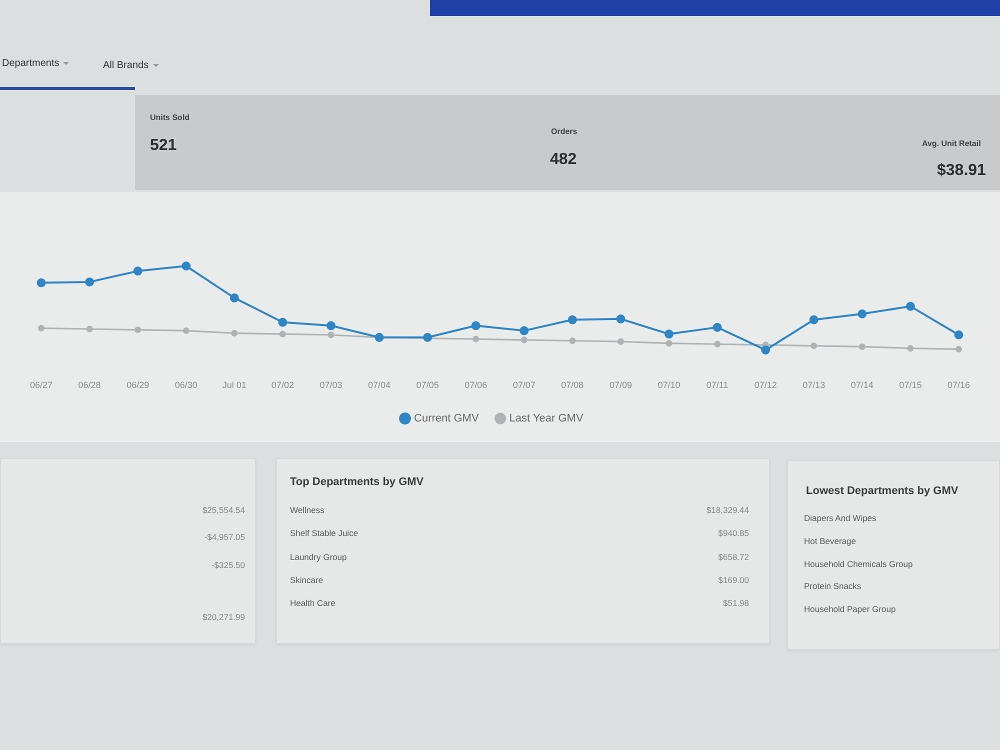 The image size is (1000, 750). Describe the element at coordinates (951, 143) in the screenshot. I see `text: Avg. Unit Retail` at that location.